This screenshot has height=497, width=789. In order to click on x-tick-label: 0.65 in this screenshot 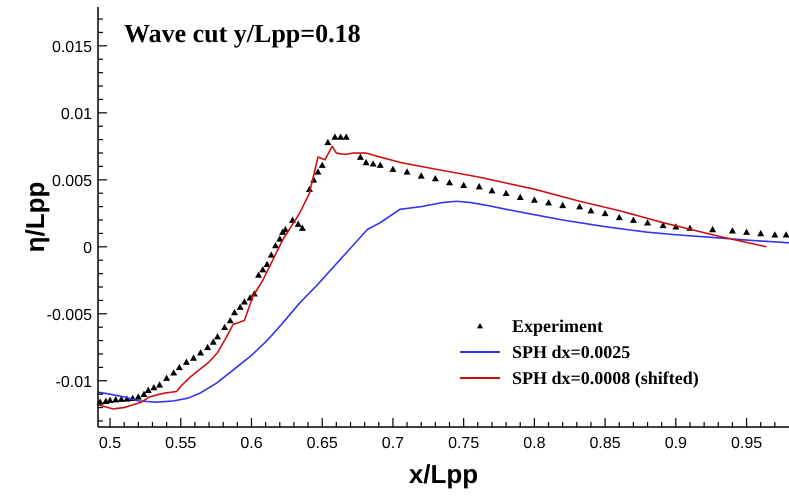, I will do `click(322, 443)`.